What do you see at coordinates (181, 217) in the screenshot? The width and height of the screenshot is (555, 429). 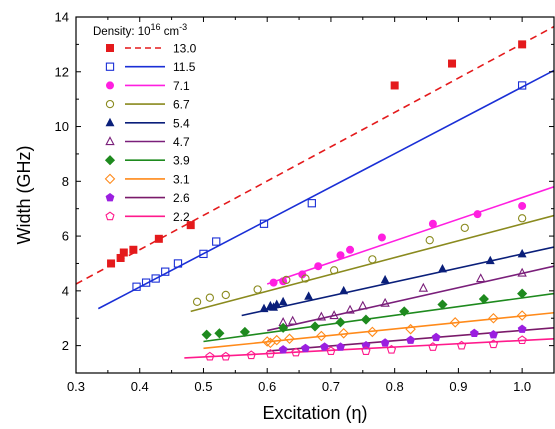 I see `legend-label-9: 2.2` at bounding box center [181, 217].